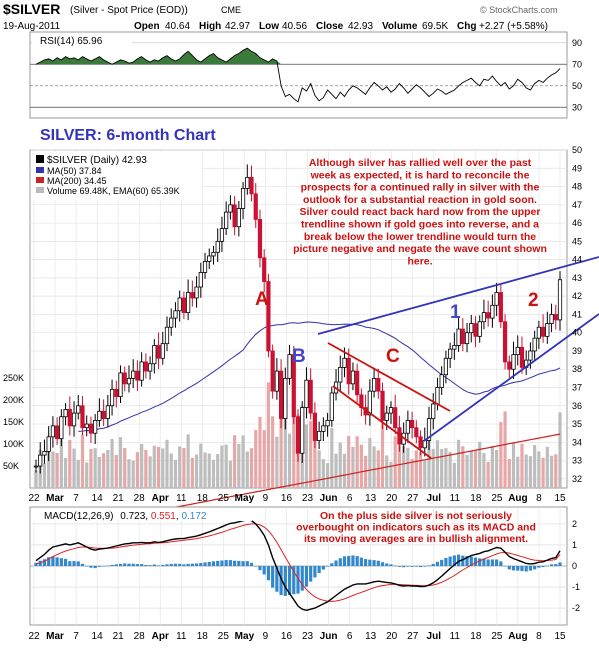 The height and width of the screenshot is (648, 599). I want to click on volume-tick-label: 150K, so click(13, 422).